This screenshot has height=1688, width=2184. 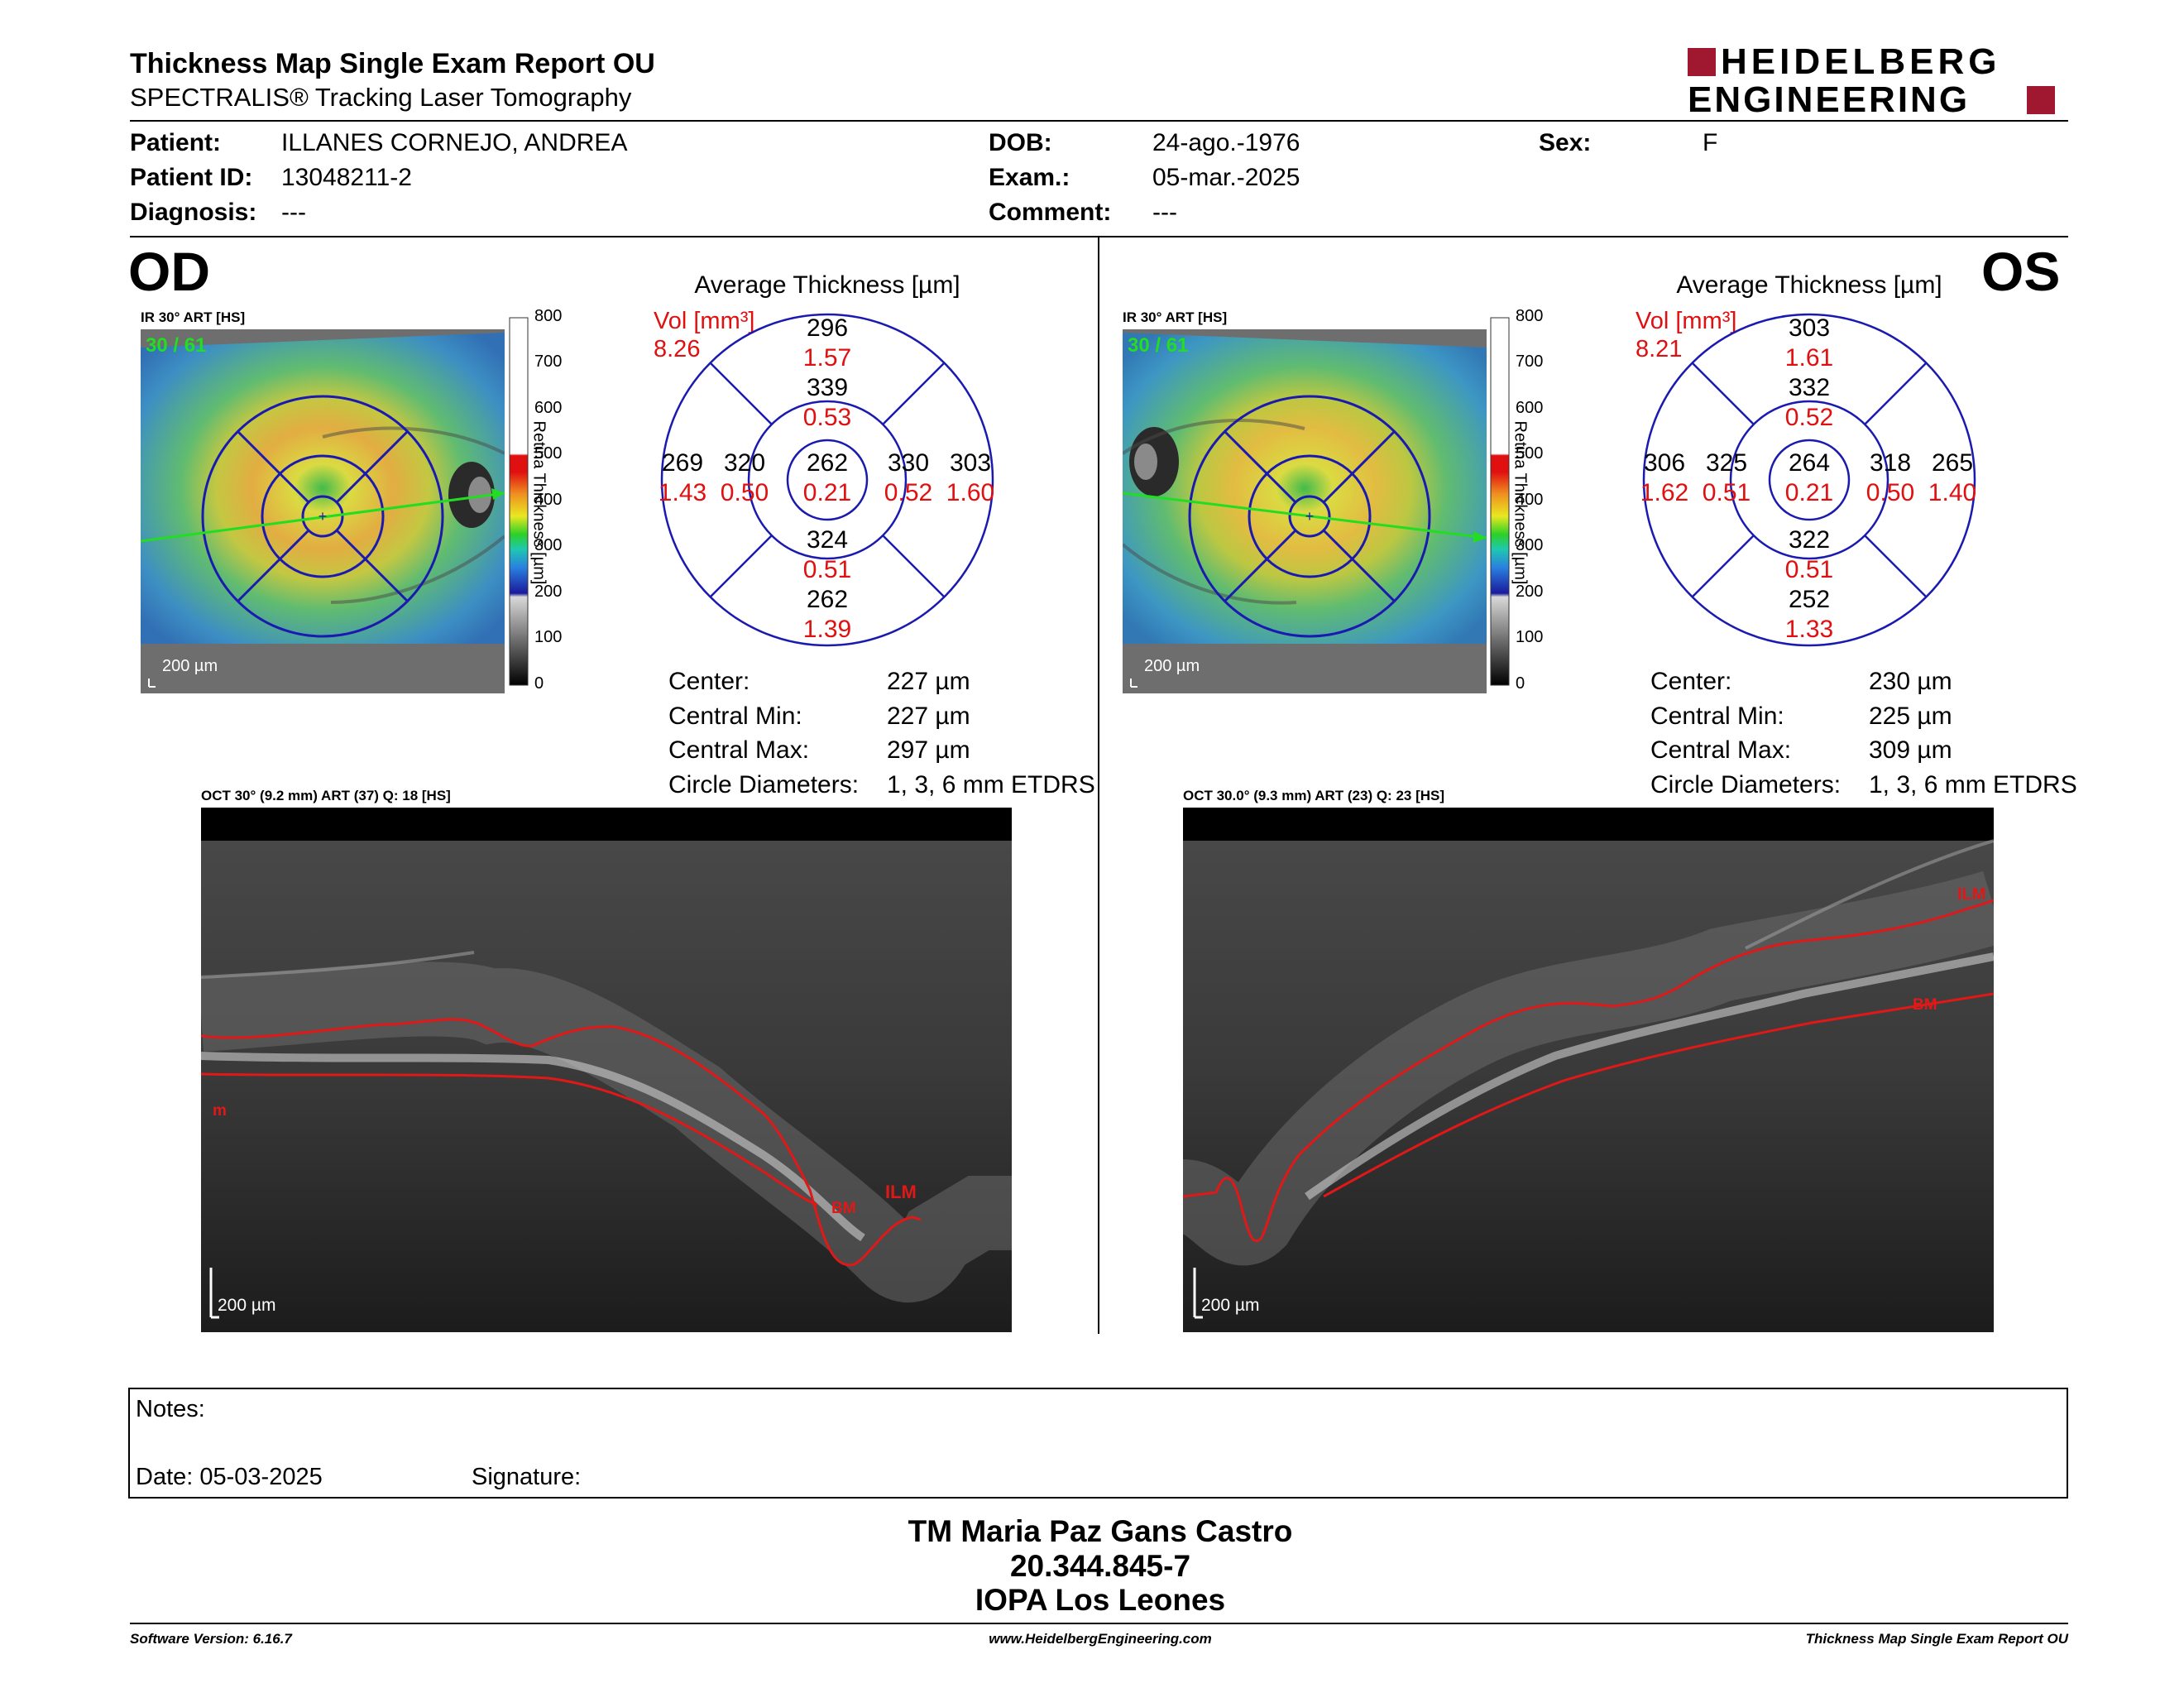 I want to click on os-center-volume: 0.21, so click(x=1809, y=492).